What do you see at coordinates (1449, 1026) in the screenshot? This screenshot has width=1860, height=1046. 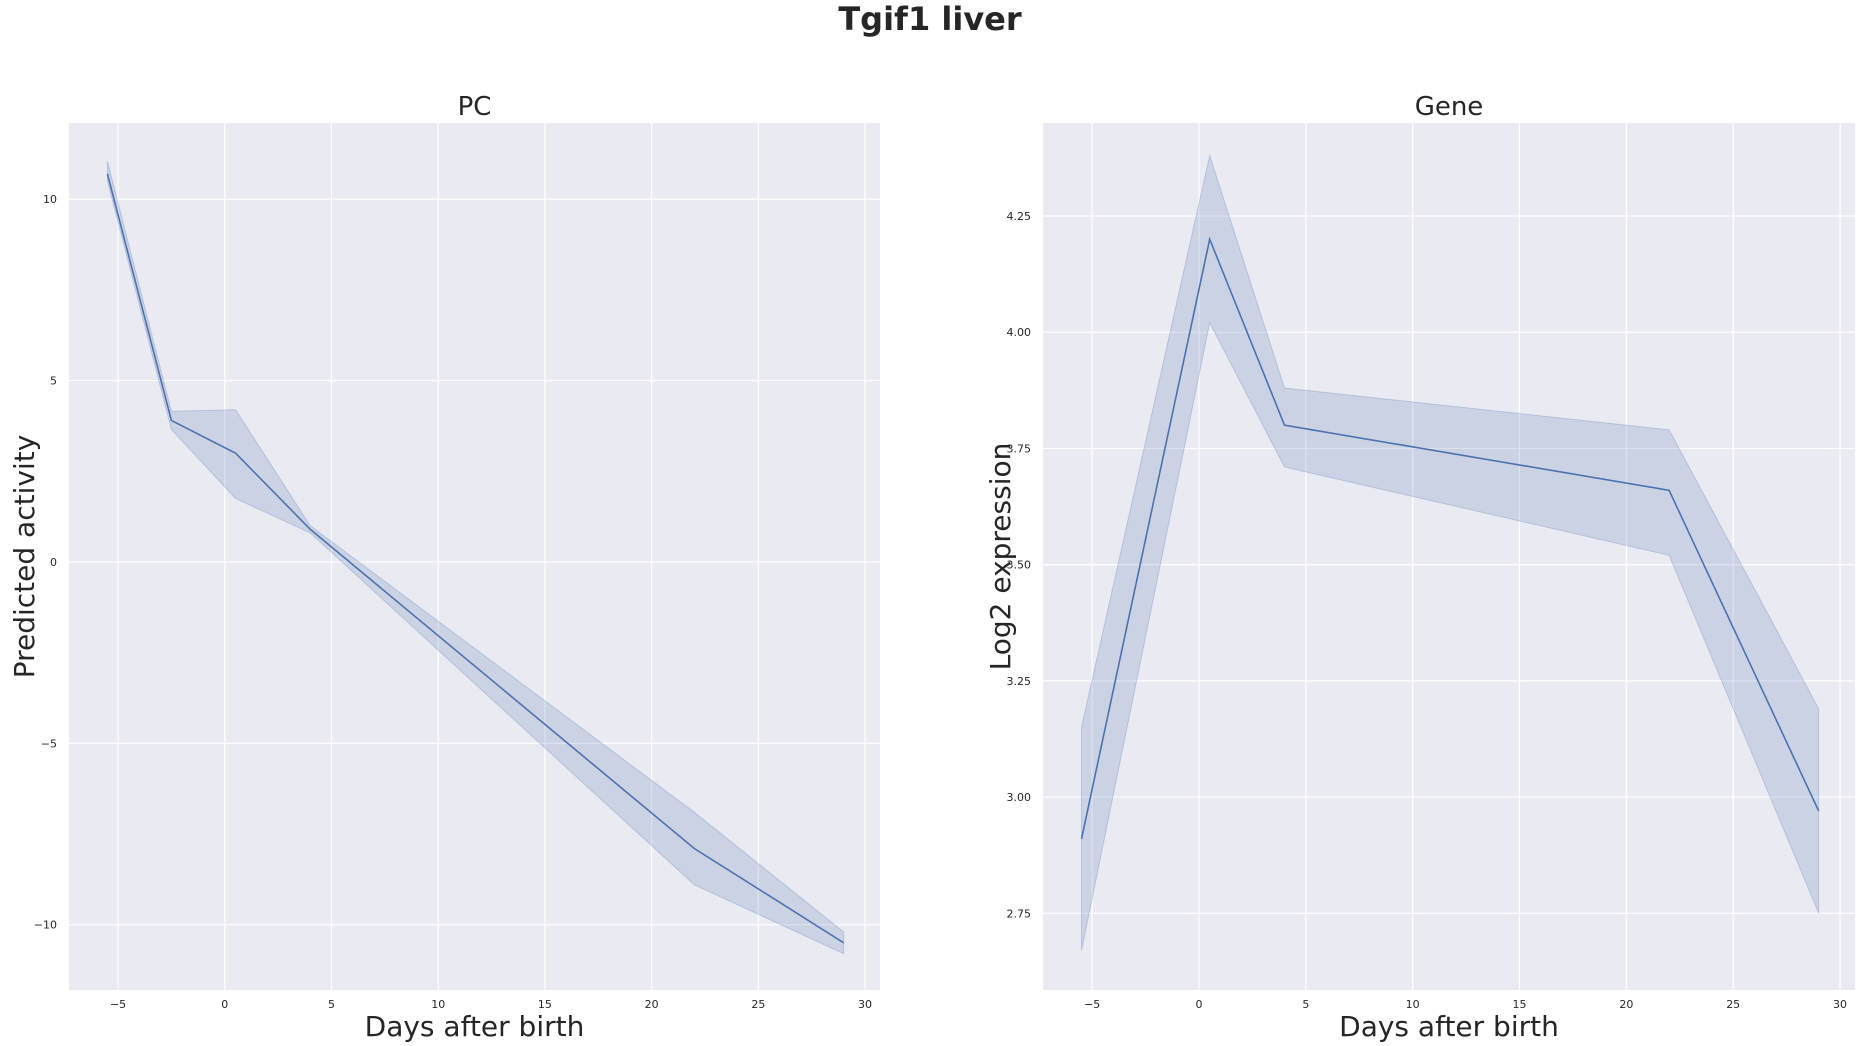 I see `gene-x-axis-label: Days after birth` at bounding box center [1449, 1026].